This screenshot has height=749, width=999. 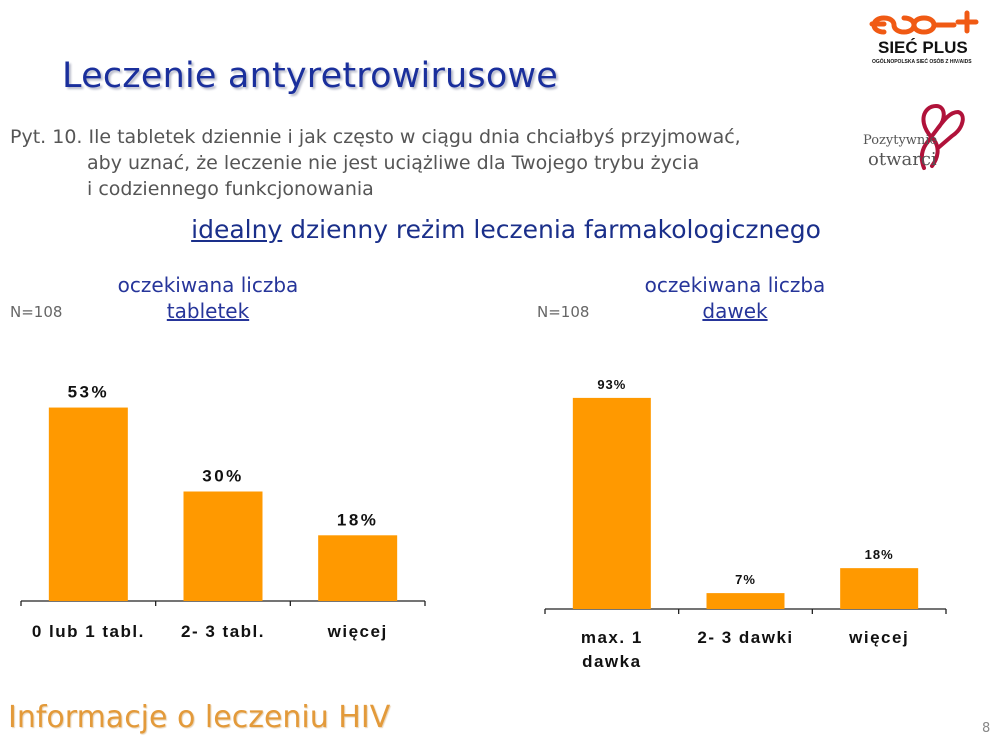 I want to click on page-number: 8, so click(x=986, y=728).